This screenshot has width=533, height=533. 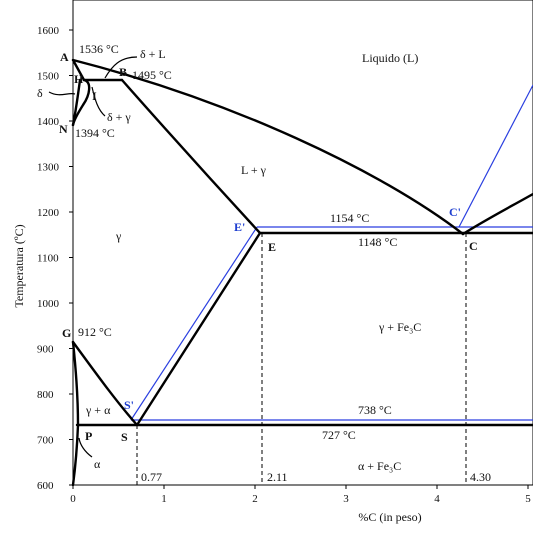 I want to click on phase-gamma-cementite-label: γ + Fe₃C, so click(x=399, y=327).